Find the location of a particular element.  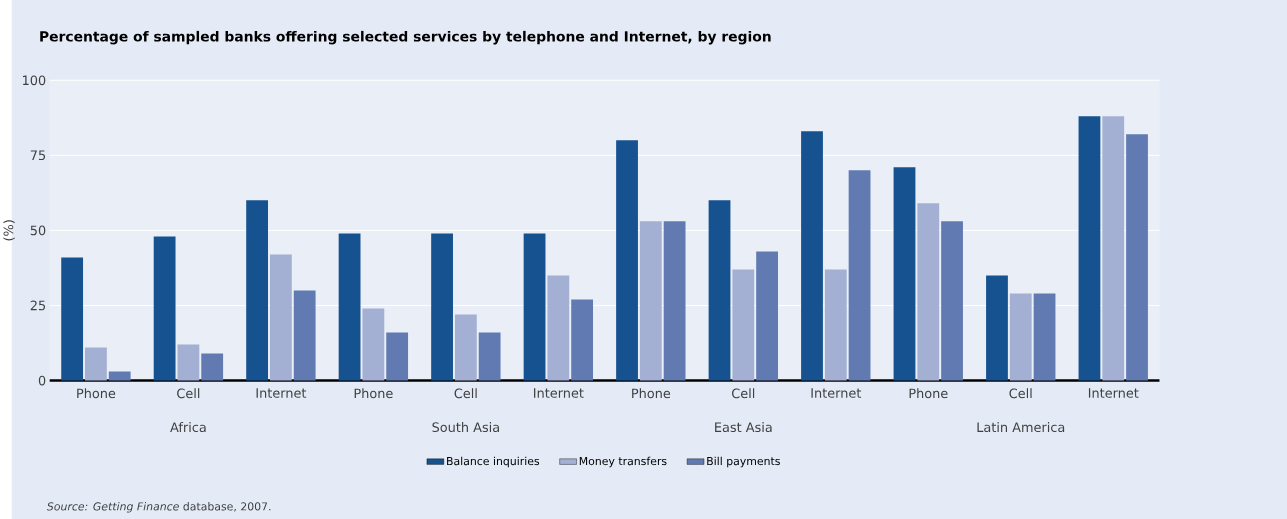

y-tick-label: 50 is located at coordinates (38, 230).